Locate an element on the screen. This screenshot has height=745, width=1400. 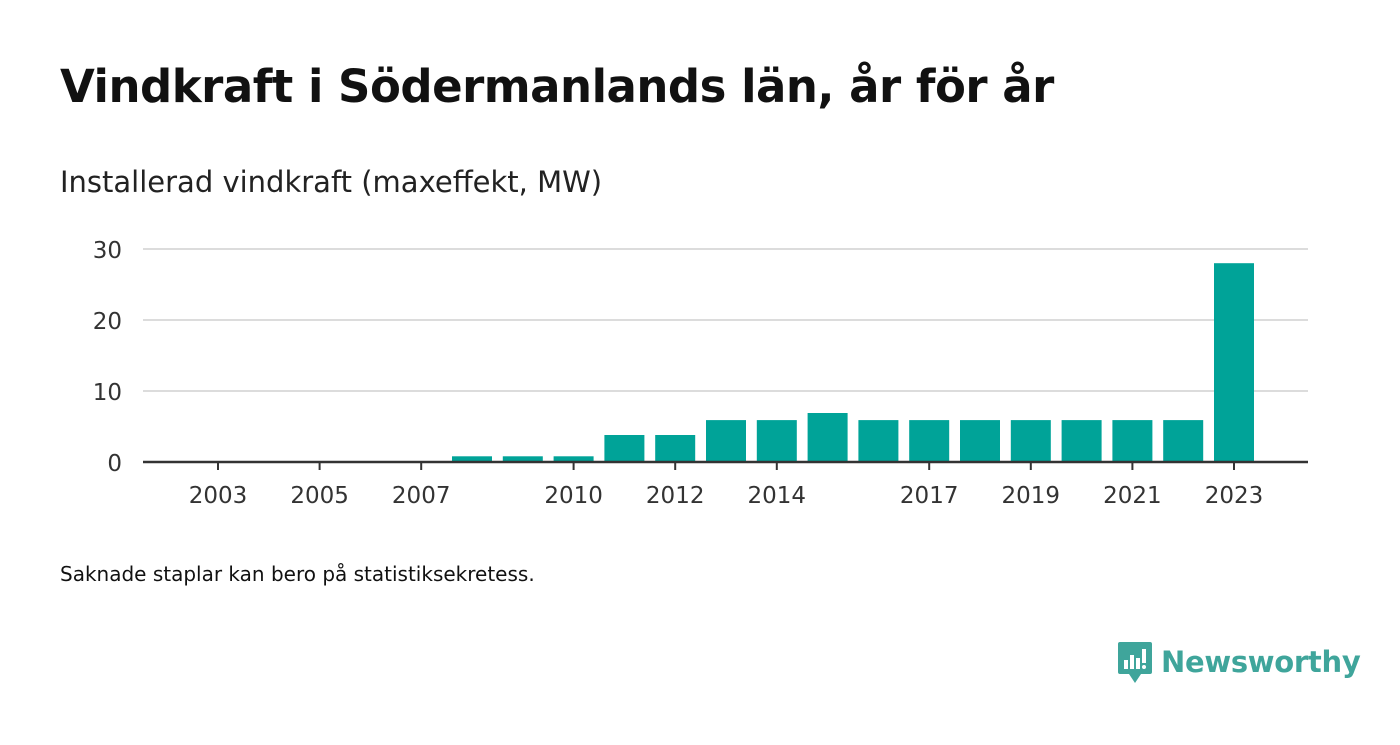
x-tick-label: 2003 is located at coordinates (218, 496).